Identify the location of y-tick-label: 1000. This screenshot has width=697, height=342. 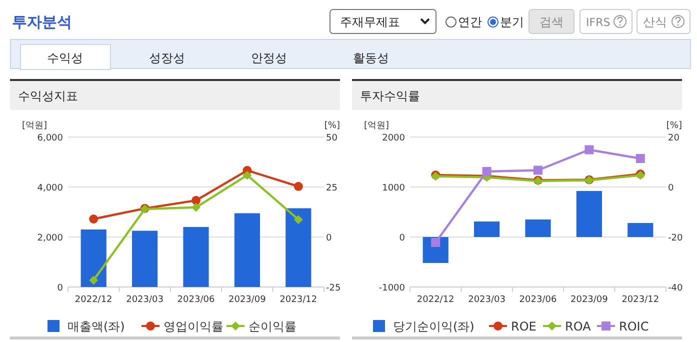
(394, 189).